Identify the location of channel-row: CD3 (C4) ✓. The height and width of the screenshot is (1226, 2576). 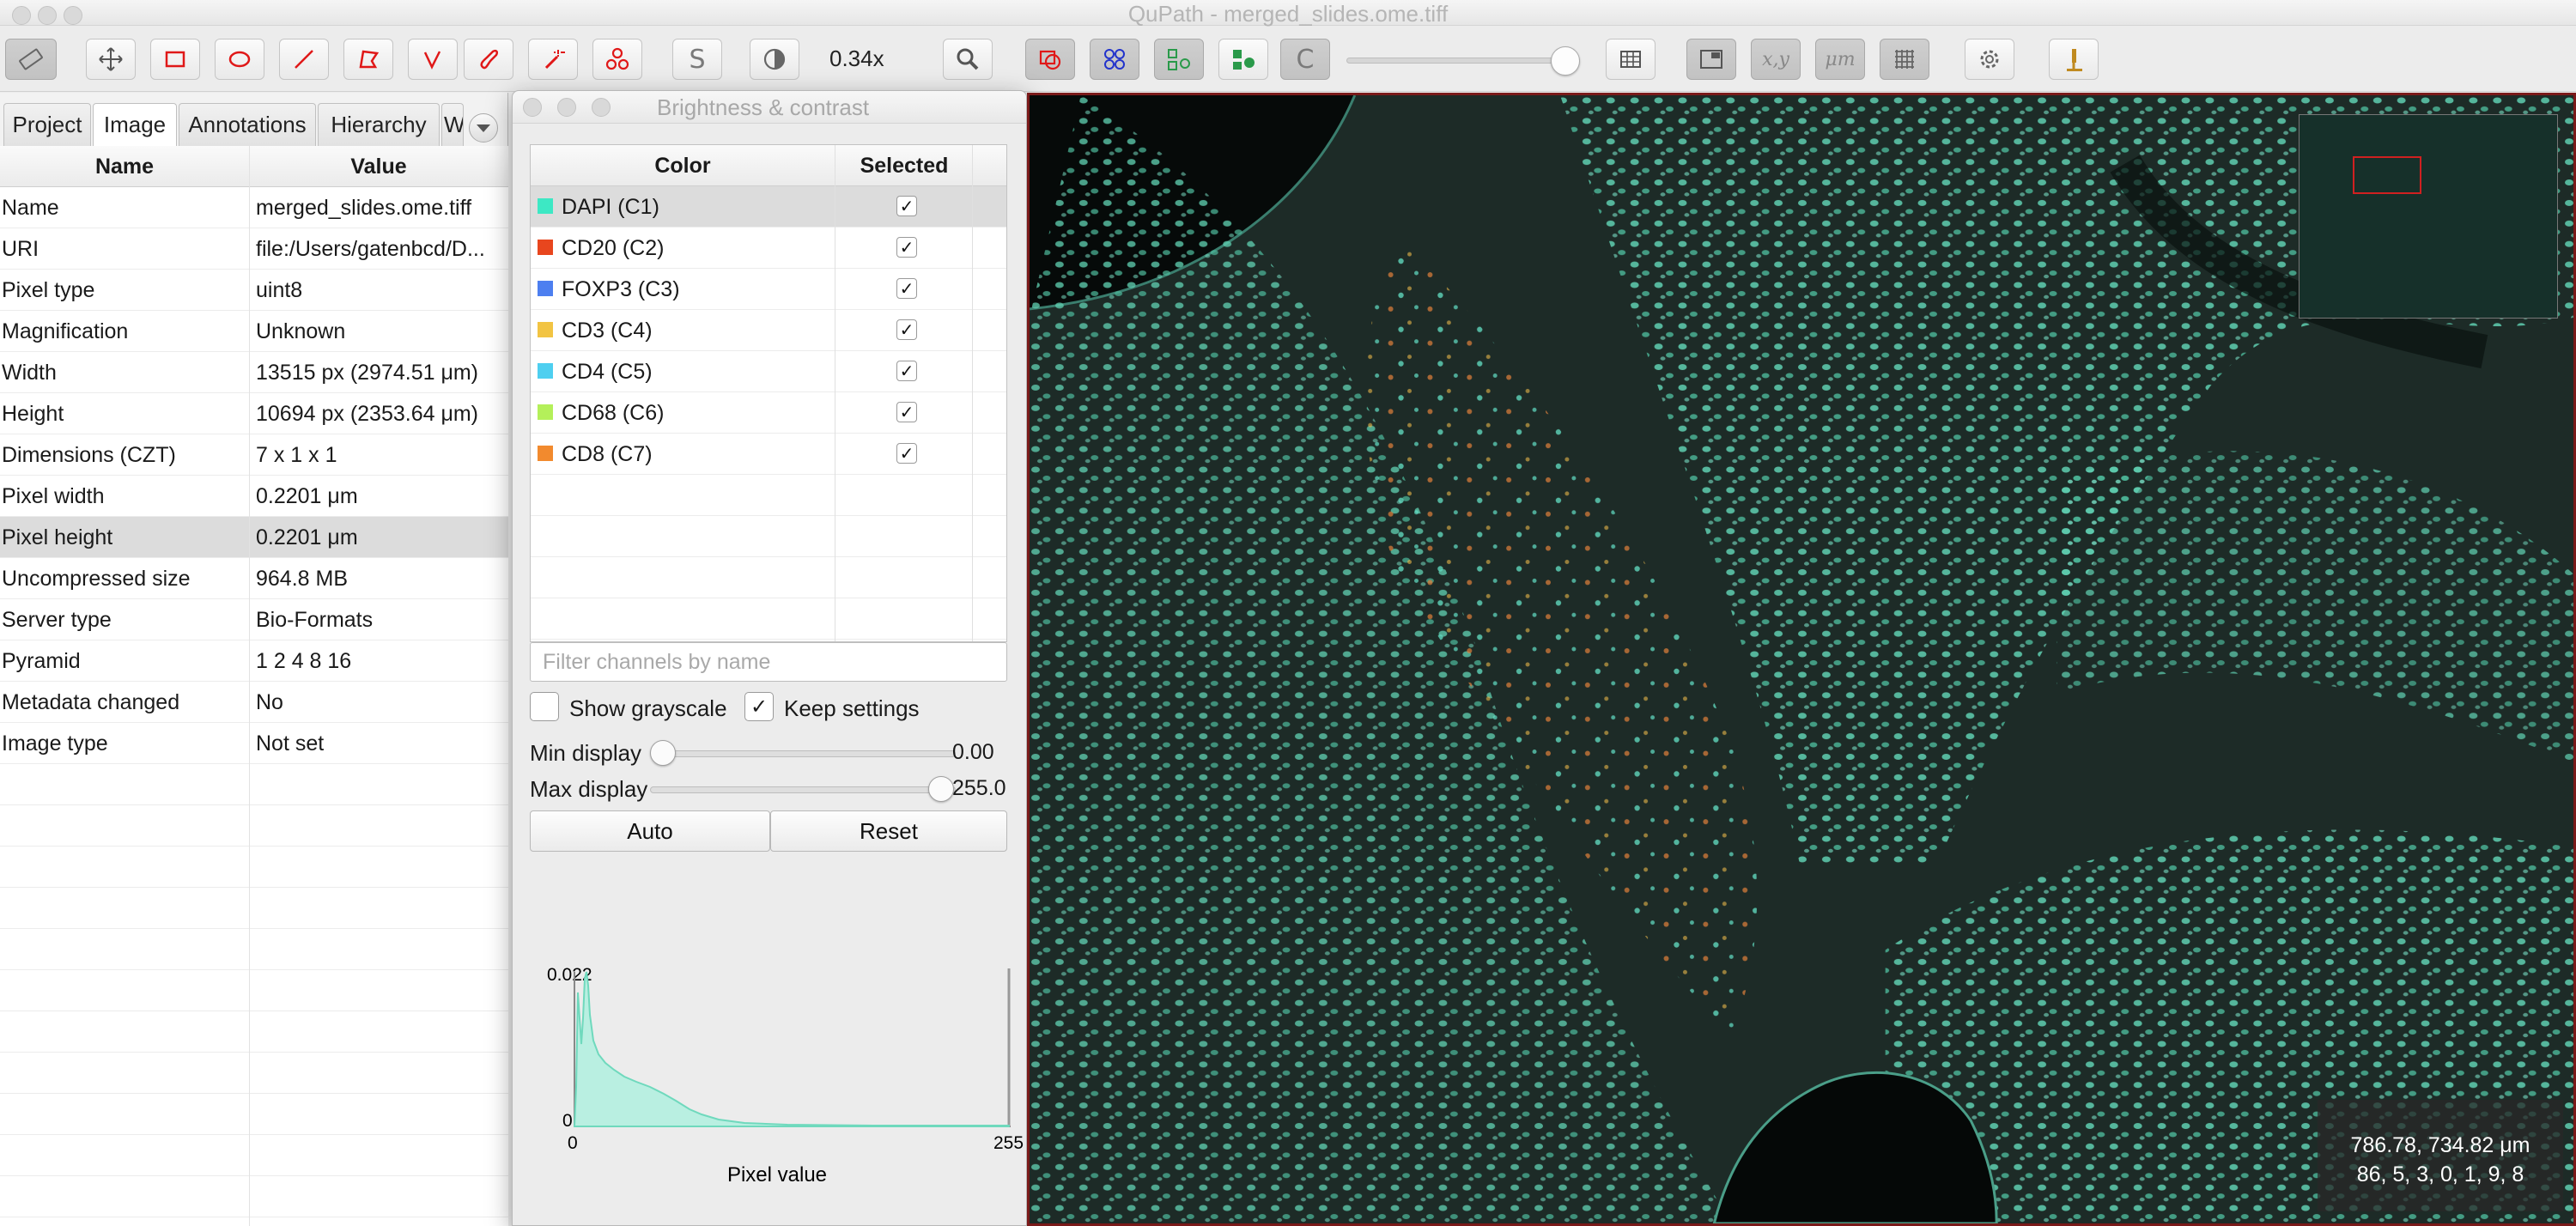
(768, 330).